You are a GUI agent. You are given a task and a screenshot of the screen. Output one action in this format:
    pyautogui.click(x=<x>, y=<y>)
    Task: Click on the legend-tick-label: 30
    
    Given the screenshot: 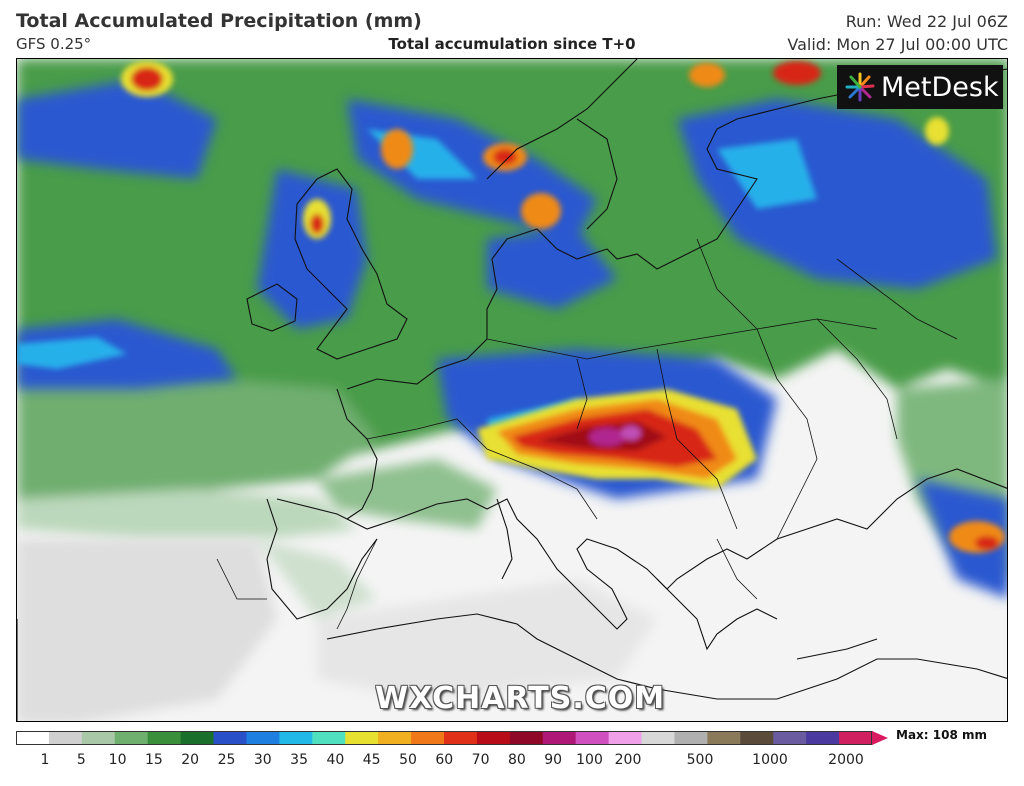 What is the action you would take?
    pyautogui.click(x=262, y=760)
    